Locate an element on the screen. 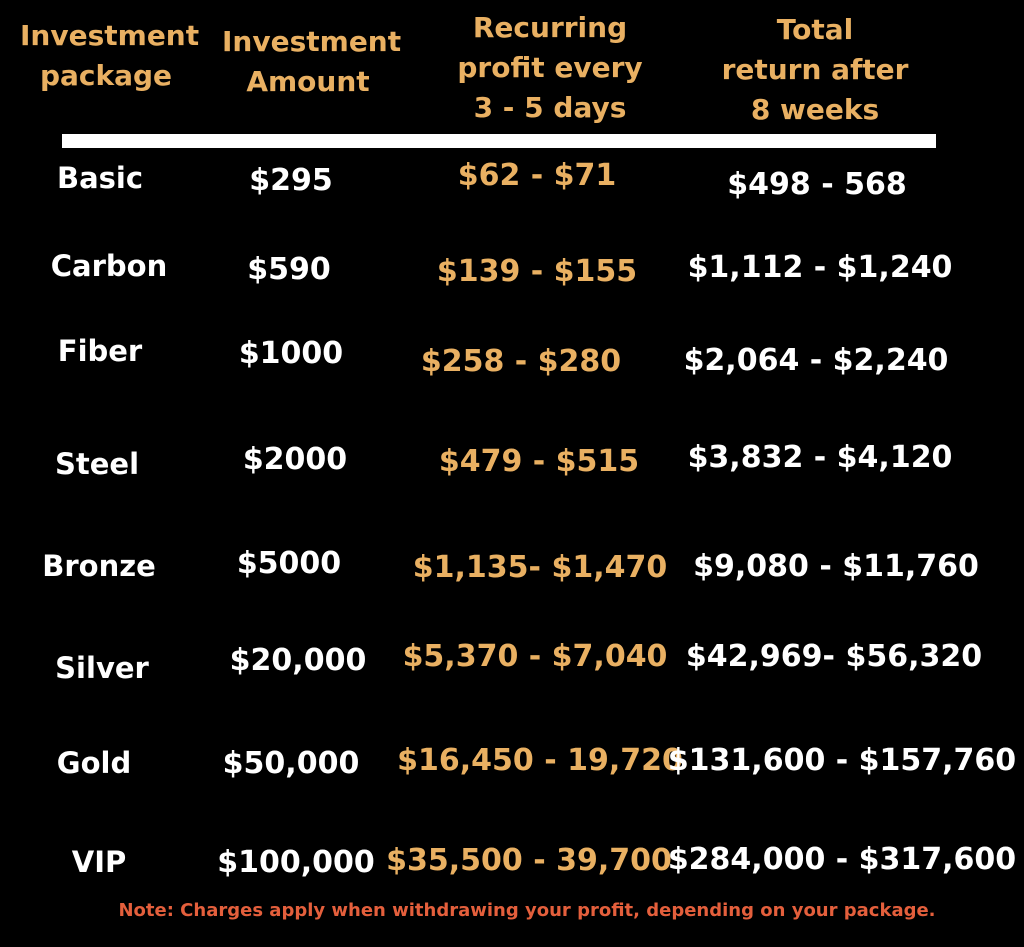 The image size is (1024, 947). row-package: Basic is located at coordinates (100, 178).